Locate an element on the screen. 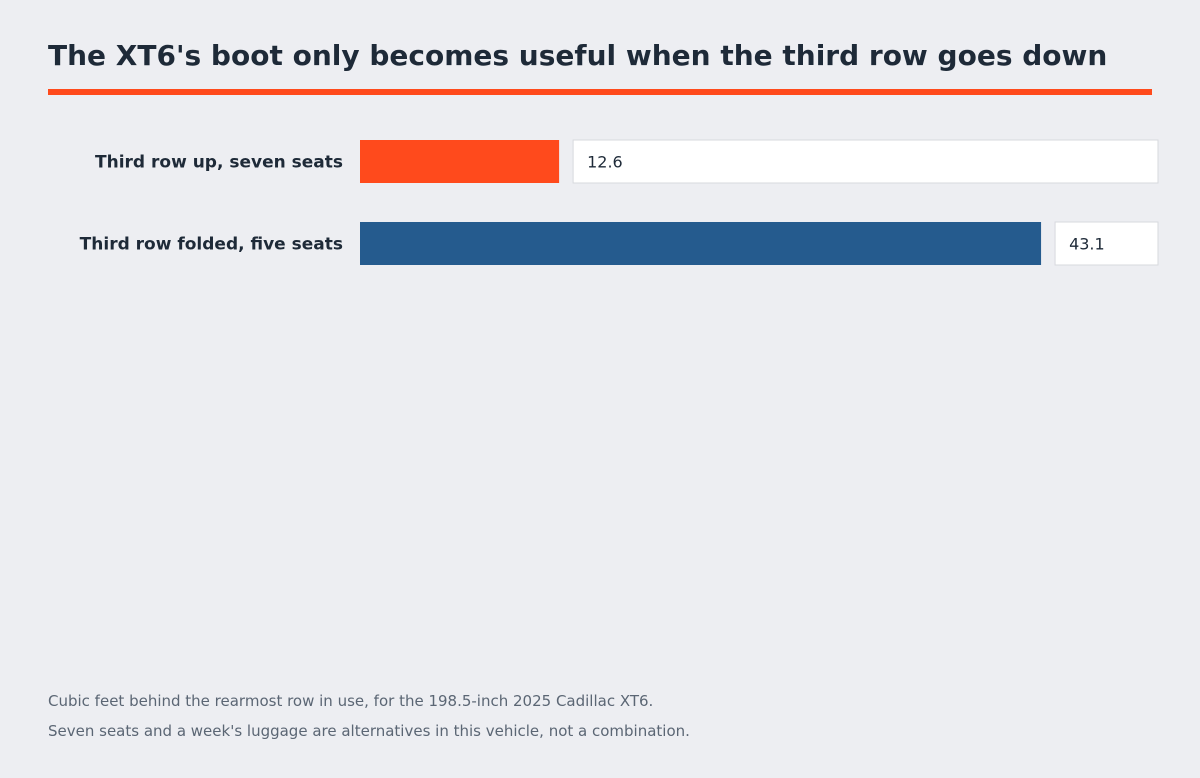 The image size is (1200, 778). value-label: 12.6 is located at coordinates (605, 162).